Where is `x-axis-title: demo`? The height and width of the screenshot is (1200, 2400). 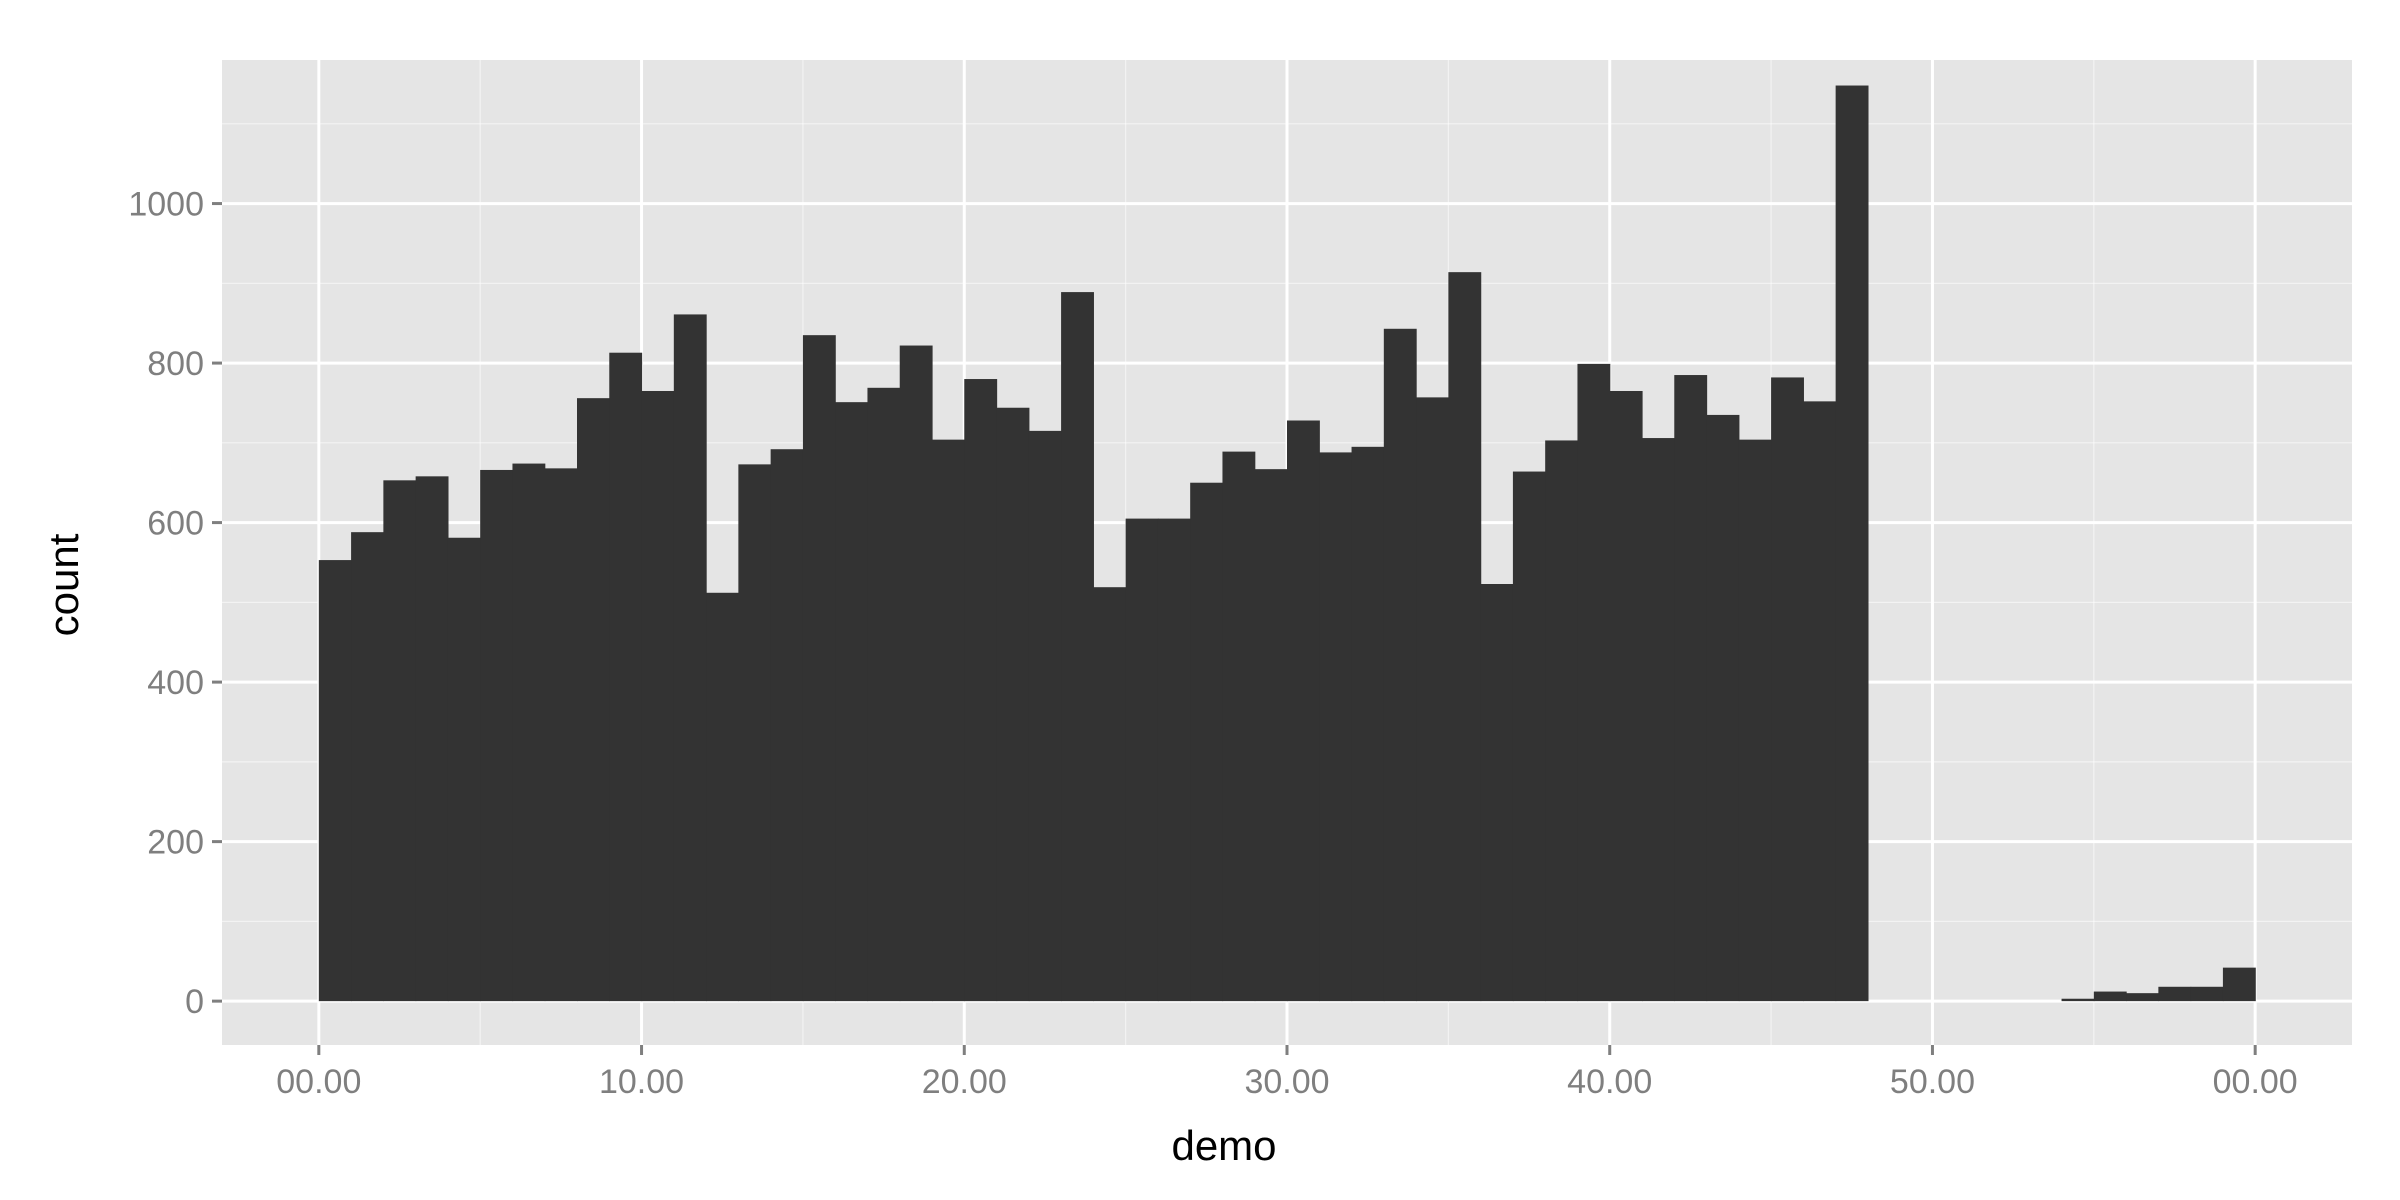 x-axis-title: demo is located at coordinates (1223, 1145).